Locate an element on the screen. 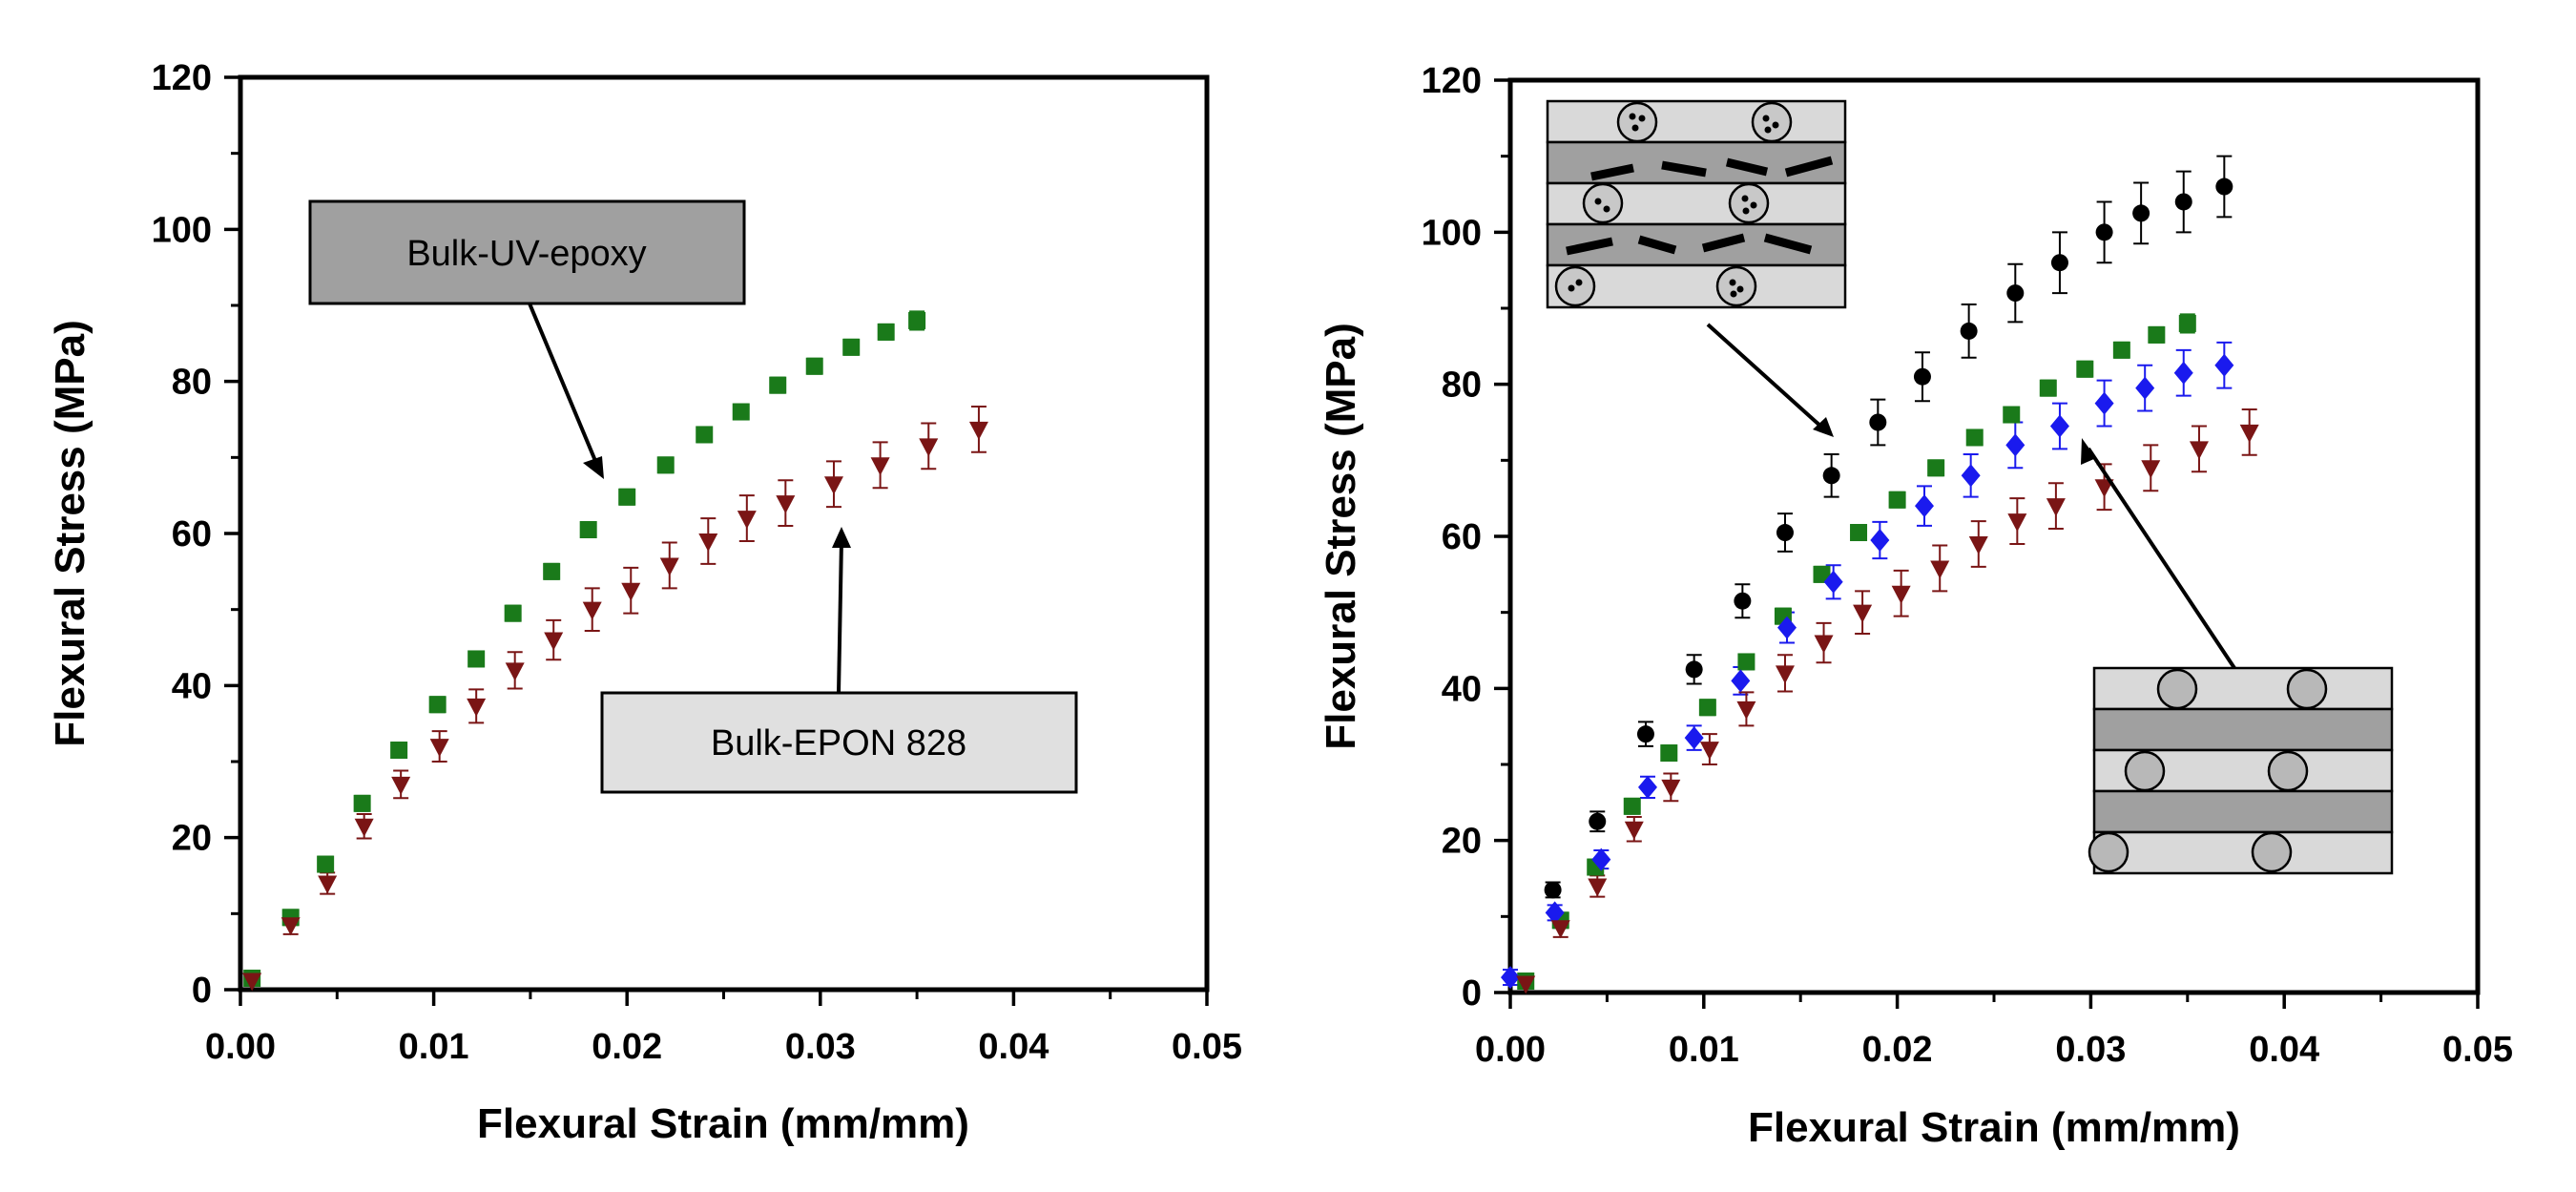 The width and height of the screenshot is (2576, 1192). x-axis-title-left: Flexural Strain (mm/mm) is located at coordinates (723, 1123).